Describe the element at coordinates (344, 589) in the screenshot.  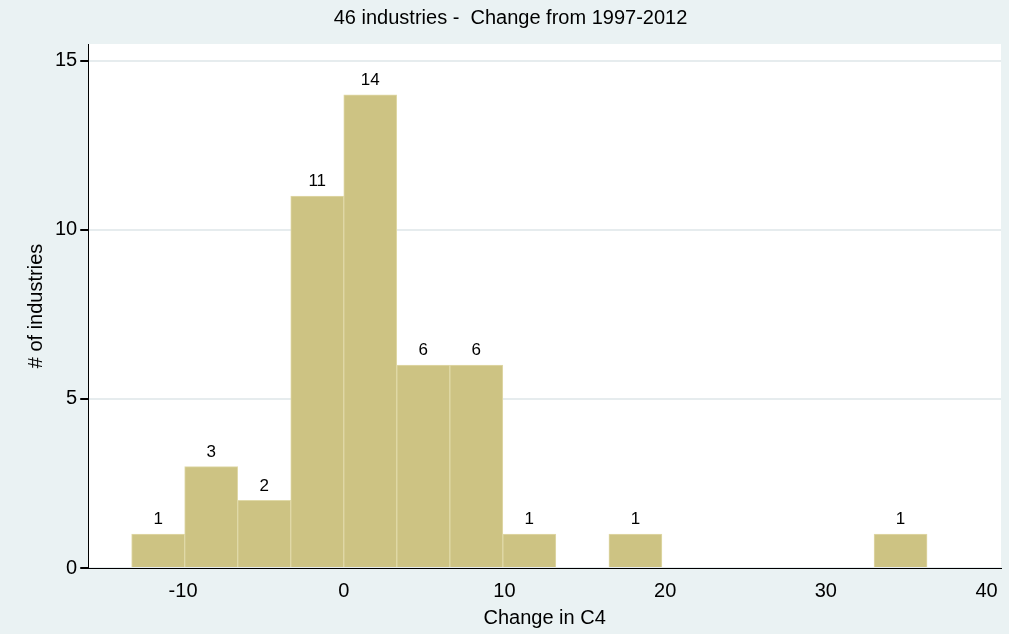
I see `x-tick-label: 0` at that location.